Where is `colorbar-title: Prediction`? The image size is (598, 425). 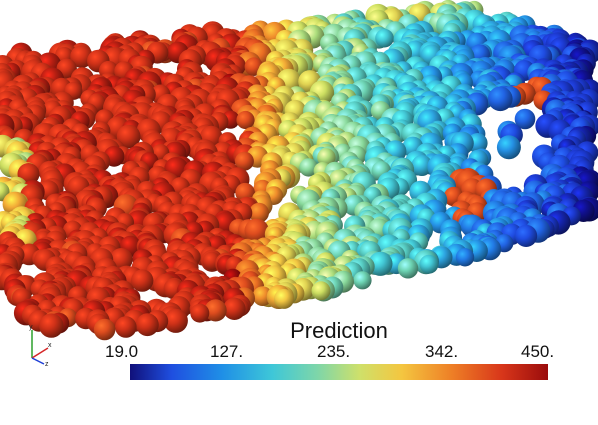 colorbar-title: Prediction is located at coordinates (339, 330).